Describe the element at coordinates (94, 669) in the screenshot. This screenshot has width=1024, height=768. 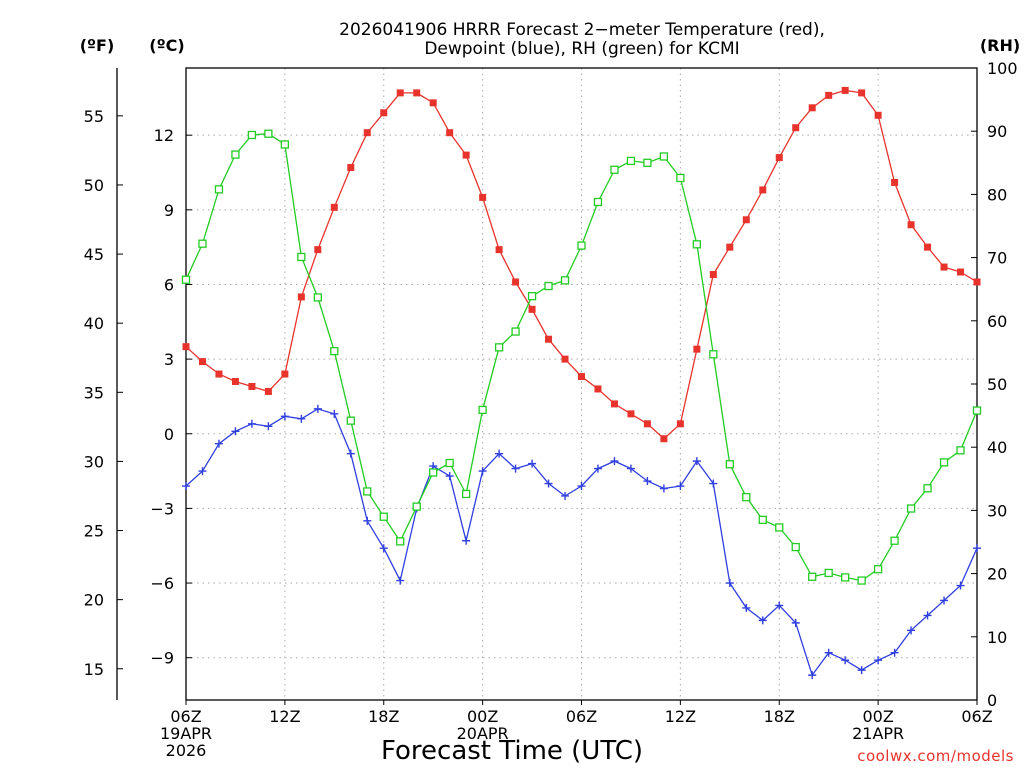
I see `fahrenheit-tick-label: 15` at that location.